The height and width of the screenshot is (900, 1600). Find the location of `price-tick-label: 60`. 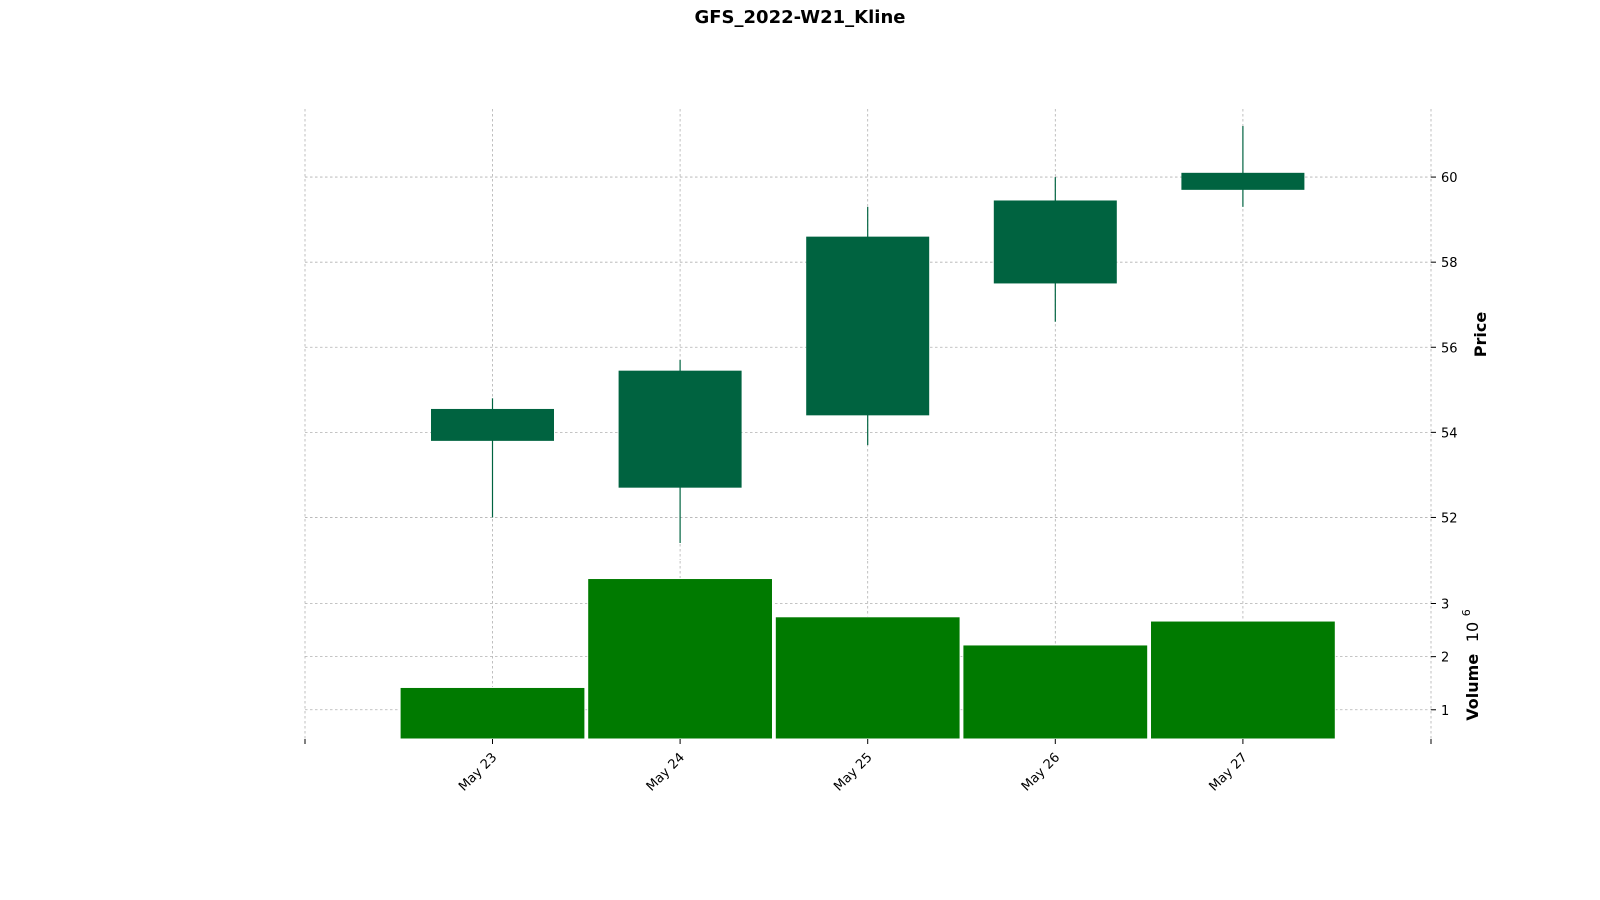

price-tick-label: 60 is located at coordinates (1449, 178).